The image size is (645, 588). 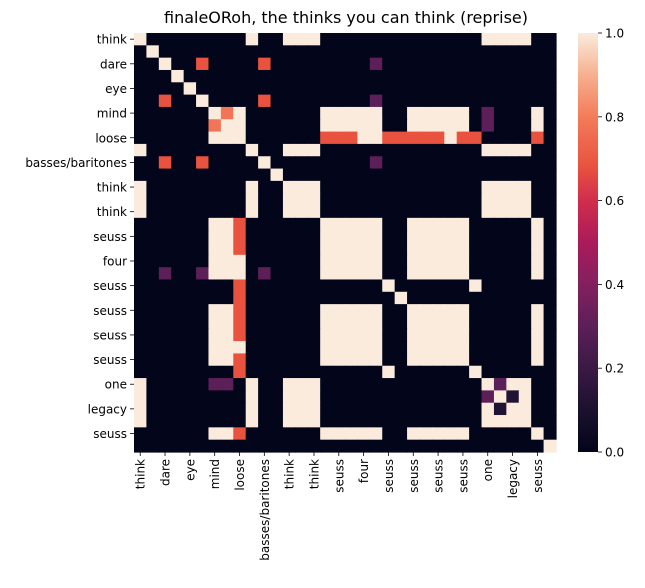 I want to click on colorbar-tick-label: 0.6, so click(x=614, y=201).